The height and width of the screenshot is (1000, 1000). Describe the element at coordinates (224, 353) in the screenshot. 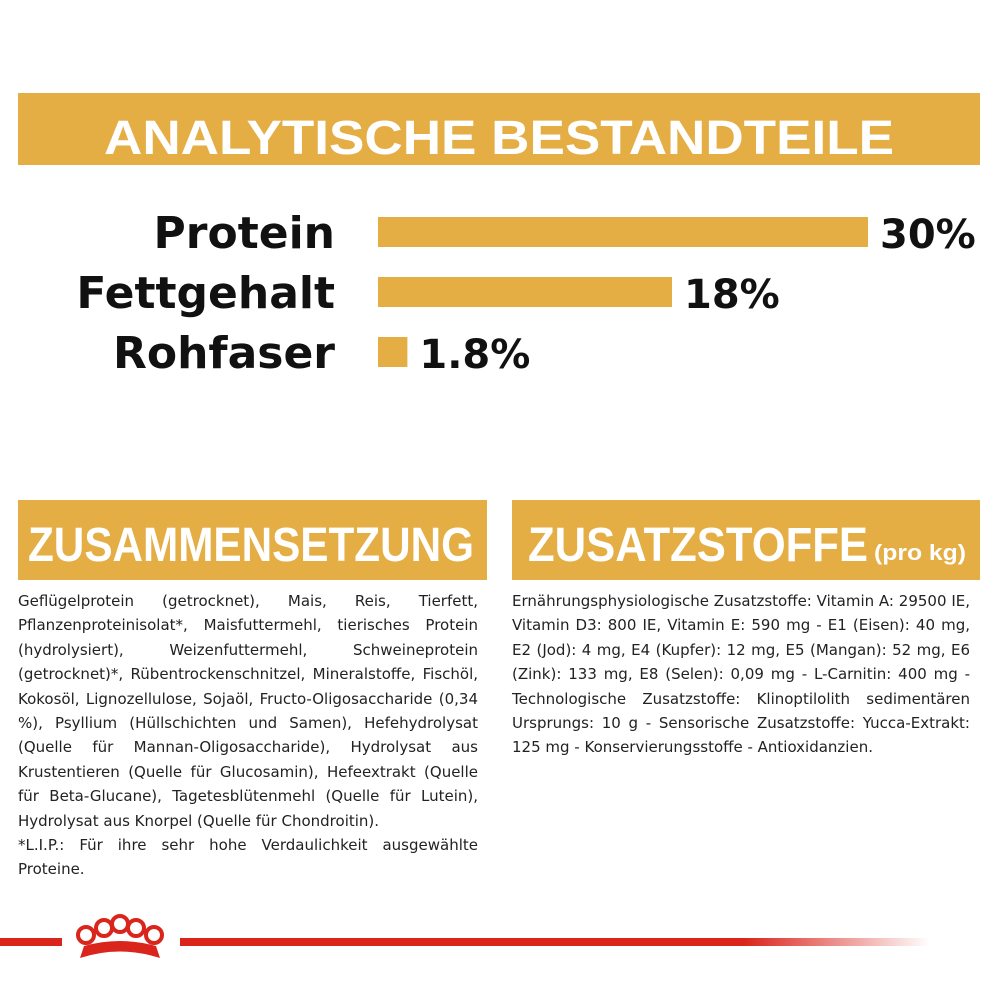

I see `category-label: Rohfaser` at that location.